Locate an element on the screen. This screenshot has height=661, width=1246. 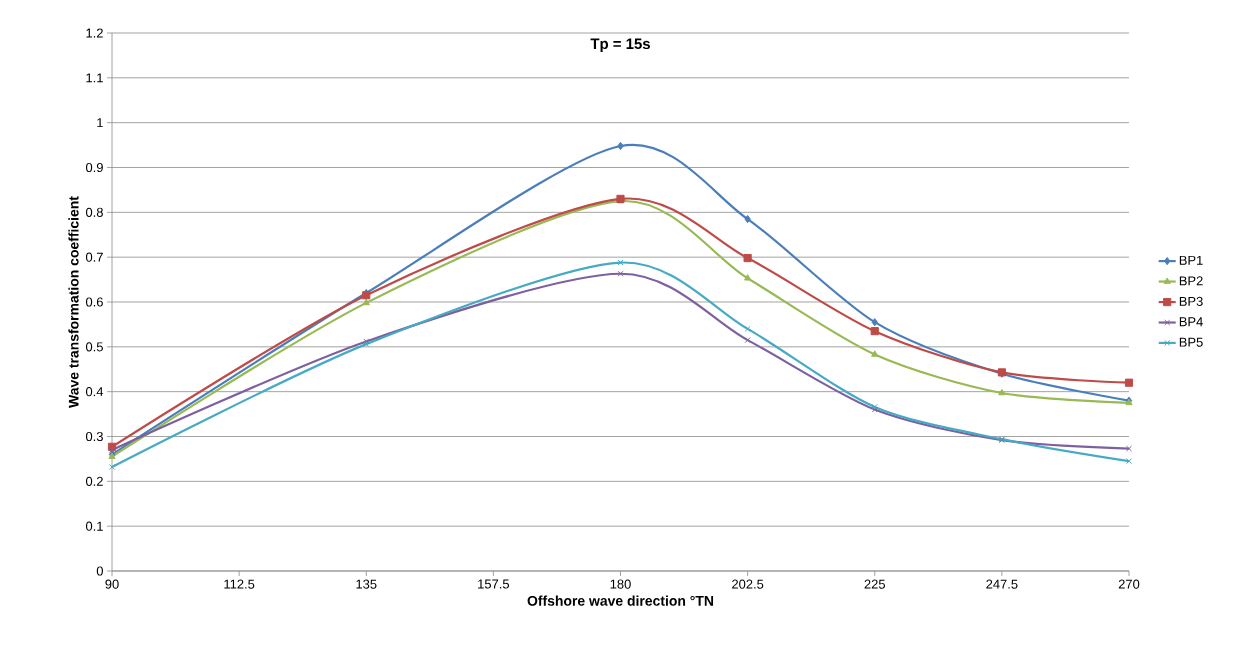
x-tick-label: 112.5 is located at coordinates (239, 584).